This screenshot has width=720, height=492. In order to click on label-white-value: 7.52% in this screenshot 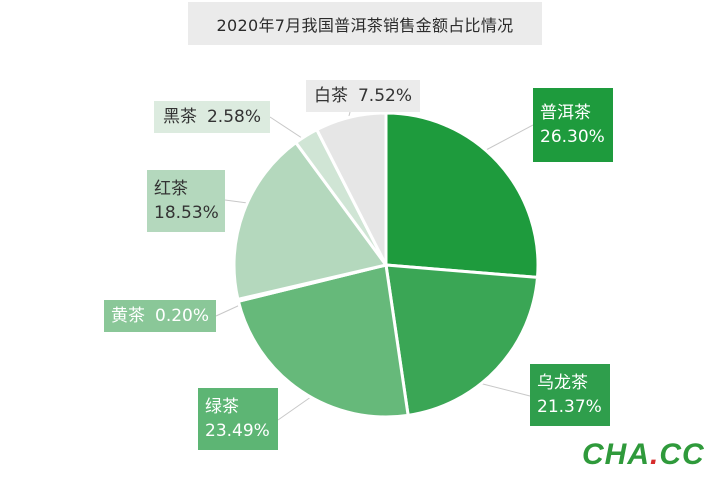, I will do `click(384, 96)`.